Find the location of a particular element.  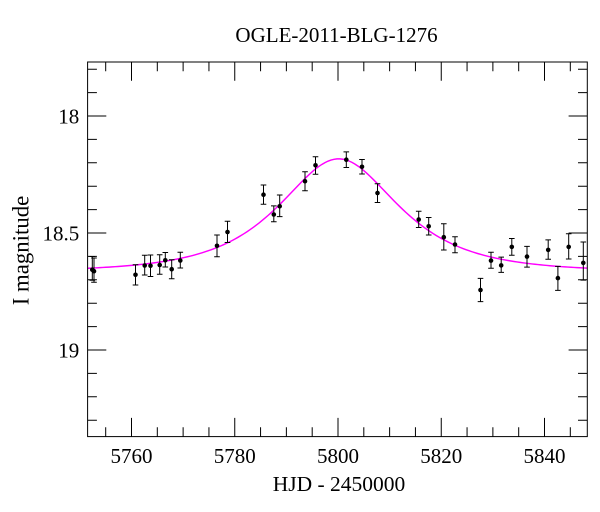

svg-text: 5840 is located at coordinates (545, 456).